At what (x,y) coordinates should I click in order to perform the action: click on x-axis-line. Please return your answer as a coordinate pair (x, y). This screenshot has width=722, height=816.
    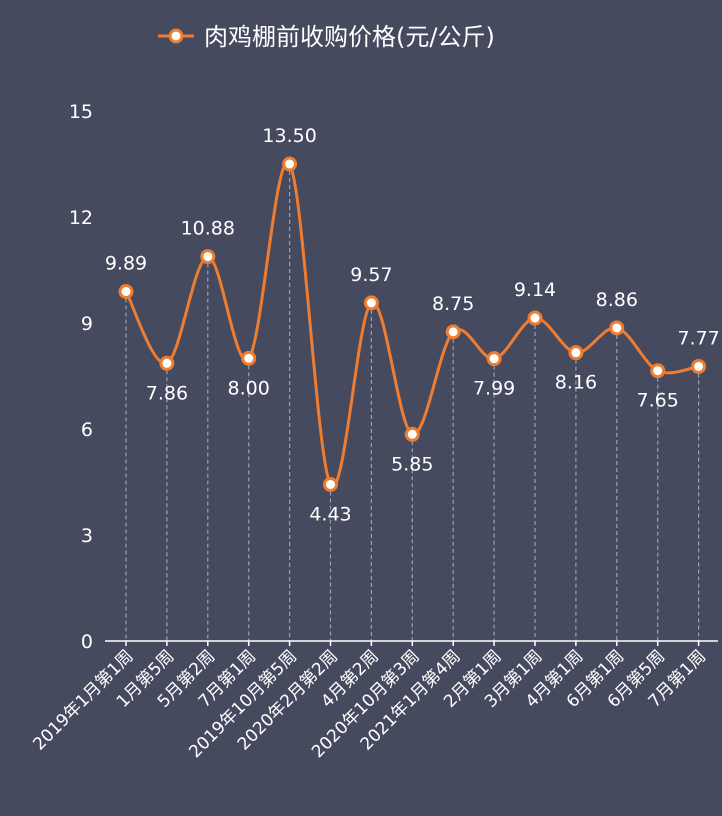
    Looking at the image, I should click on (411, 643).